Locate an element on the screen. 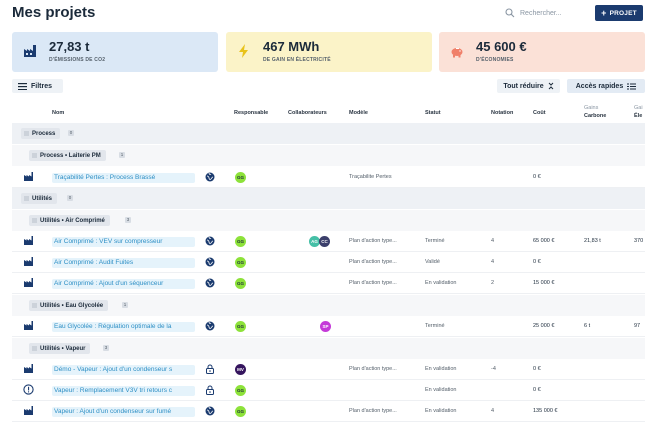  col-elec-top: Gai is located at coordinates (638, 108).